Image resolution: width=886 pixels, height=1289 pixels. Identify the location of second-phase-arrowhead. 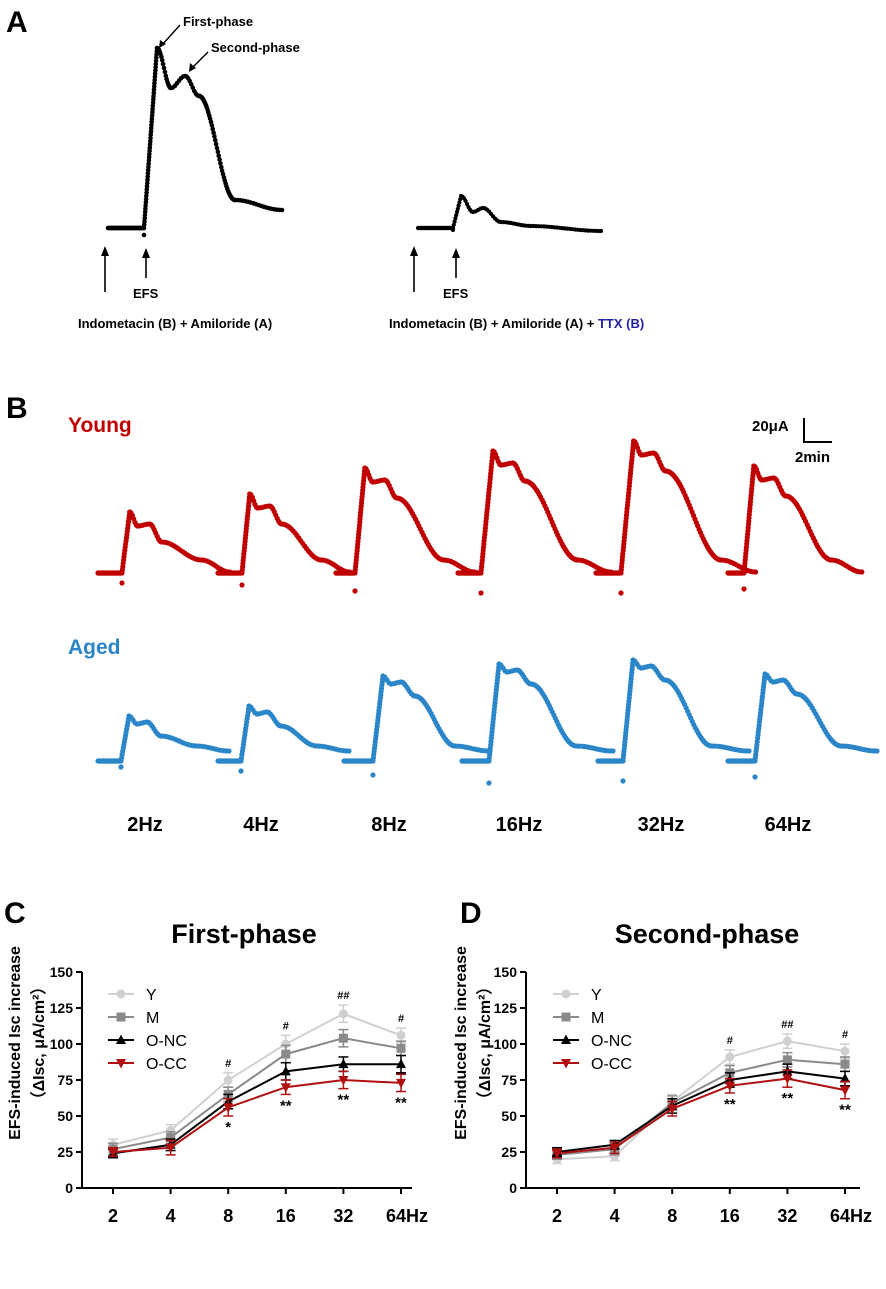
(192, 67).